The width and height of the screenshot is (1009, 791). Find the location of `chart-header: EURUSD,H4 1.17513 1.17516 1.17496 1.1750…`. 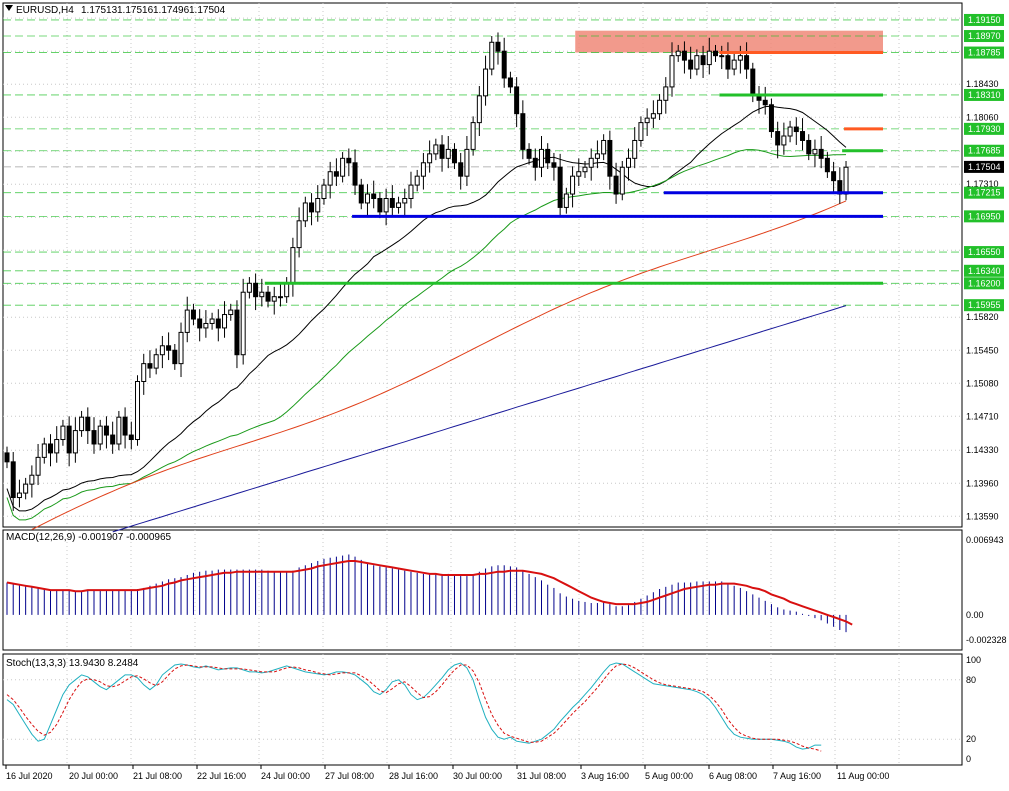

chart-header: EURUSD,H4 1.17513 1.17516 1.17496 1.1750… is located at coordinates (115, 10).